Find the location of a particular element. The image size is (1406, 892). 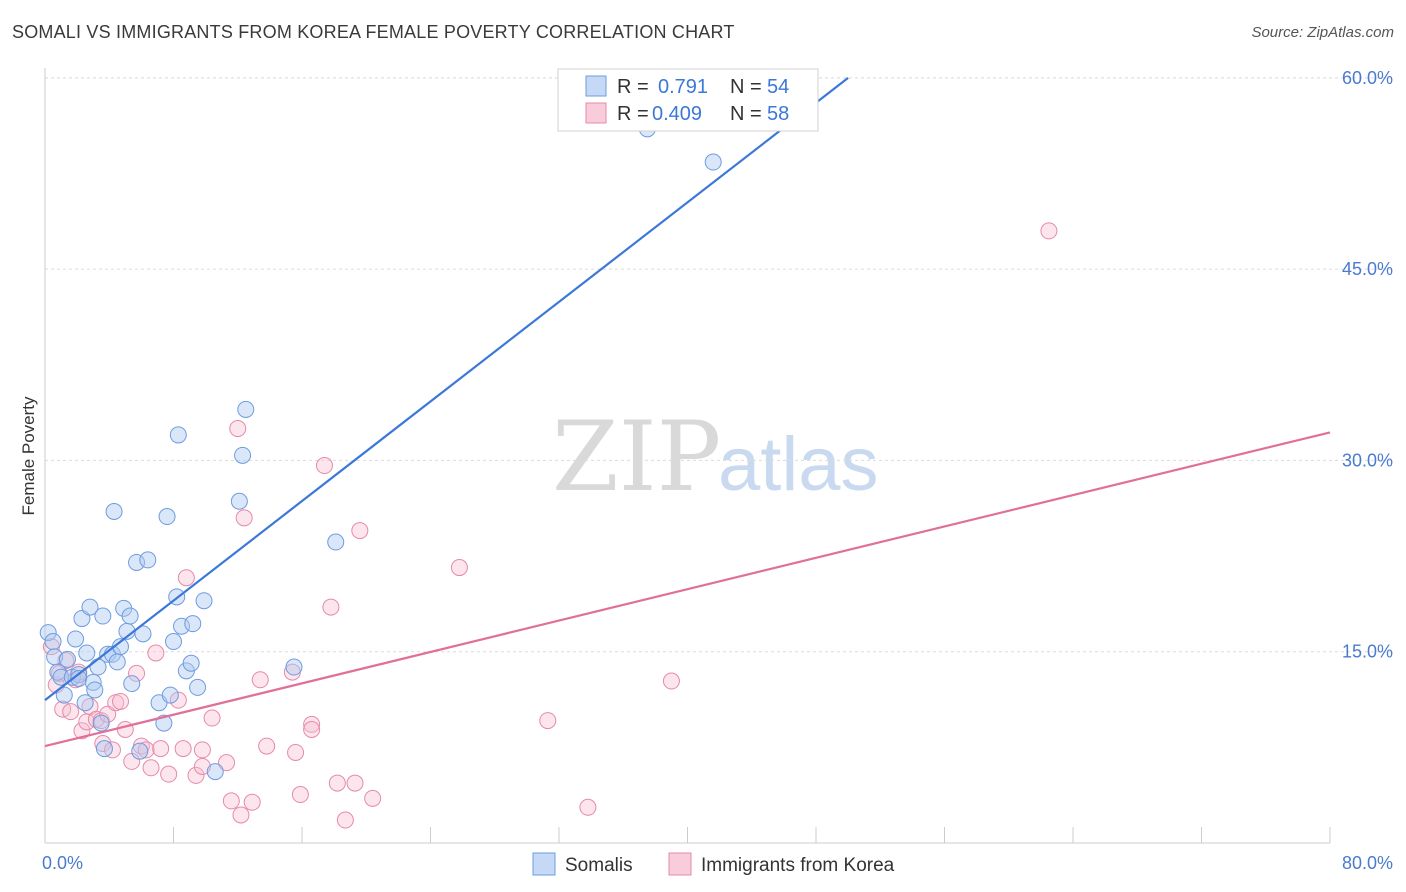

y-tick-label-1: 30.0% is located at coordinates (1367, 460).